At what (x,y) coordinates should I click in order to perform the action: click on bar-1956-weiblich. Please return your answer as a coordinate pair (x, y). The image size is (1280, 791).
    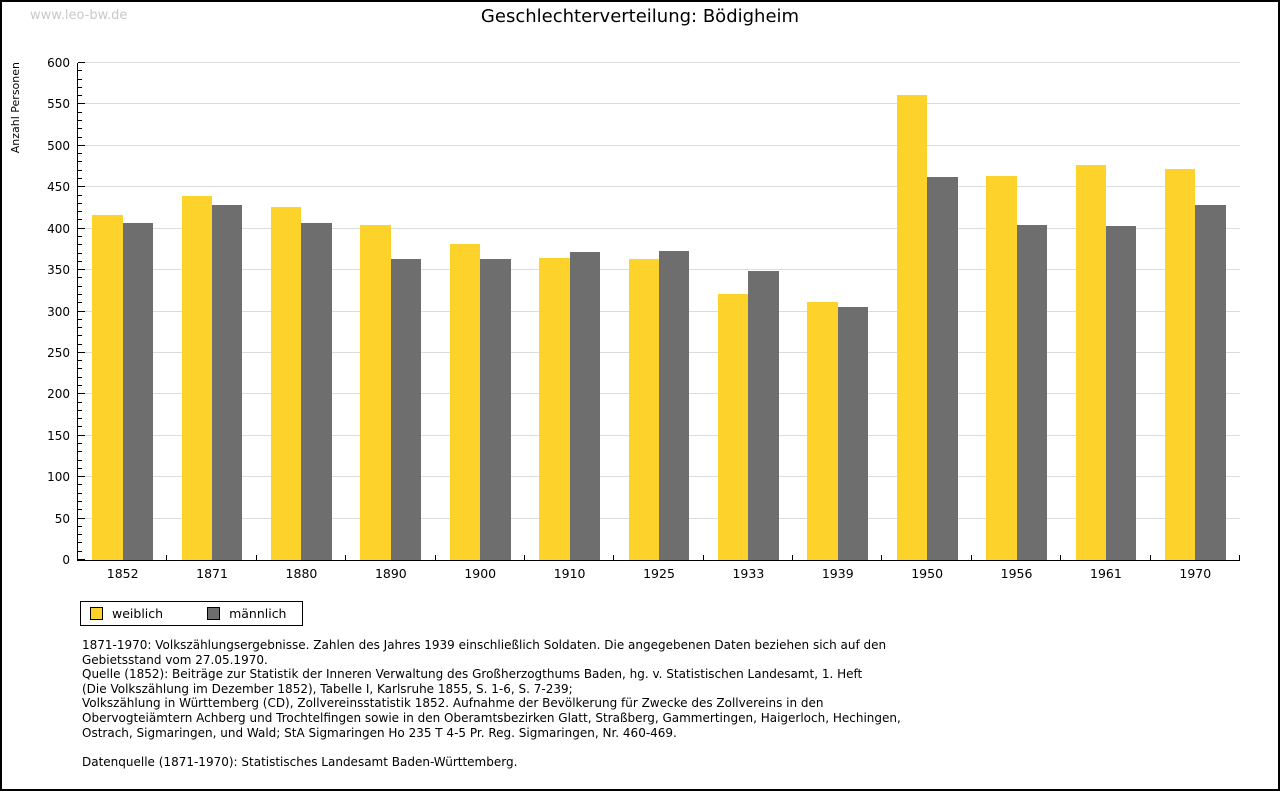
    Looking at the image, I should click on (1001, 368).